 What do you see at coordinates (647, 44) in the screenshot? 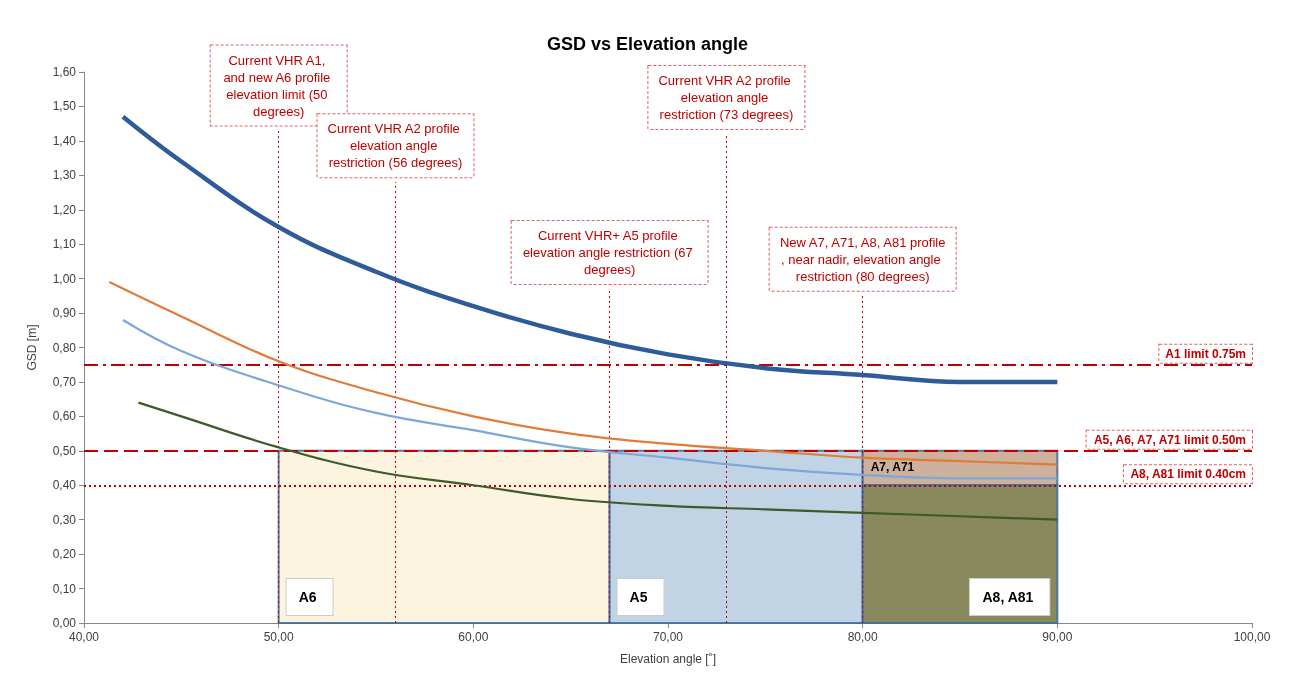
I see `chart-title: GSD vs Elevation angle` at bounding box center [647, 44].